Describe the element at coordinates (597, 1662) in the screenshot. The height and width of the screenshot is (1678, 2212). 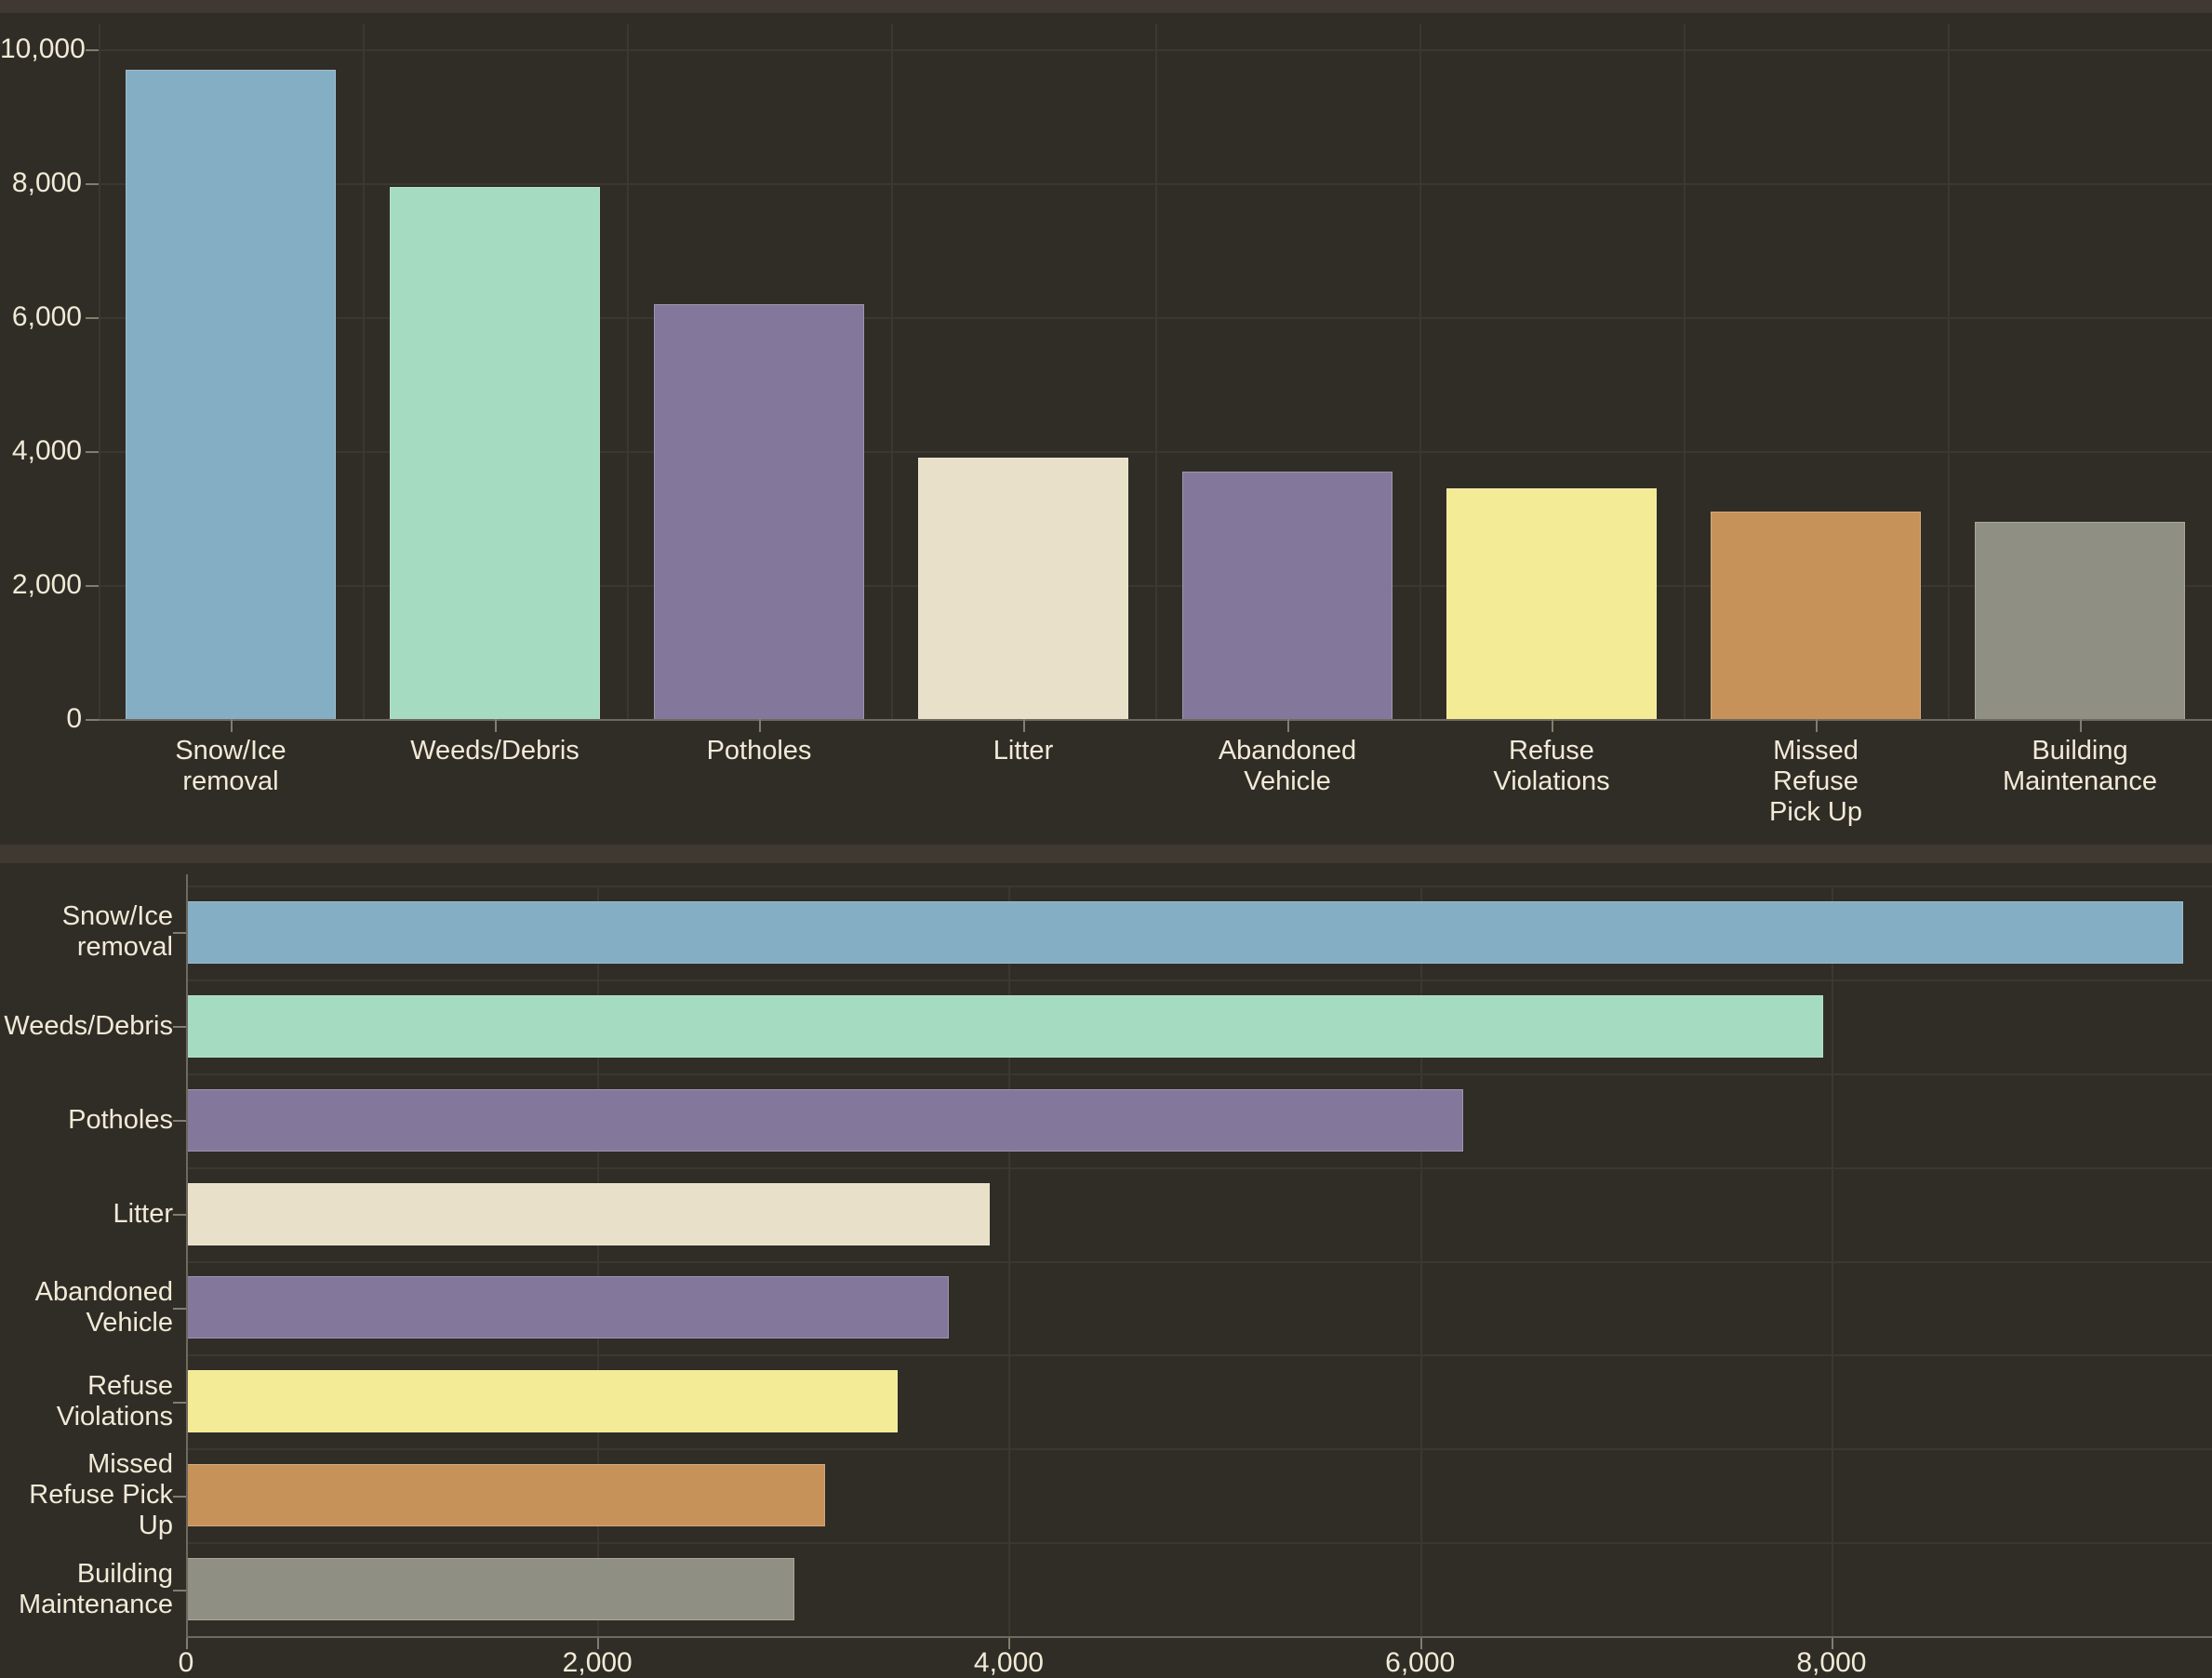
I see `x-axis-tick-label: 2,000` at that location.